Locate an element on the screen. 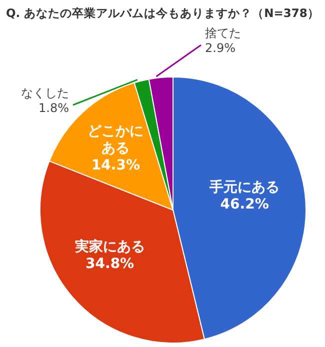  slice-label: 手元にある is located at coordinates (244, 187).